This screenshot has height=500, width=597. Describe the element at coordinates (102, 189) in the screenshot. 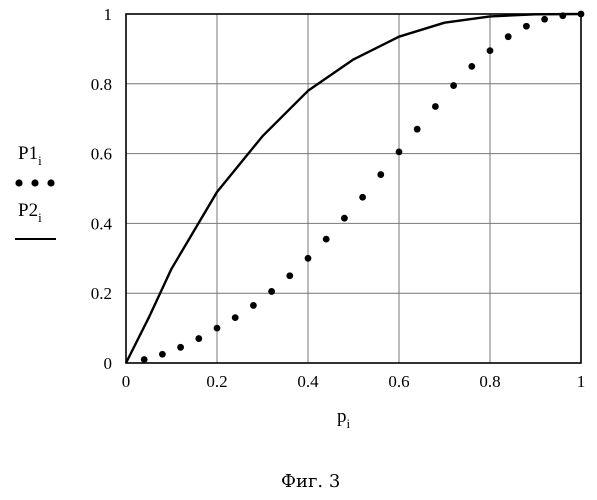

I see `y-axis-ticks: 0 0.2 0.4 0.6 0.8 1` at that location.